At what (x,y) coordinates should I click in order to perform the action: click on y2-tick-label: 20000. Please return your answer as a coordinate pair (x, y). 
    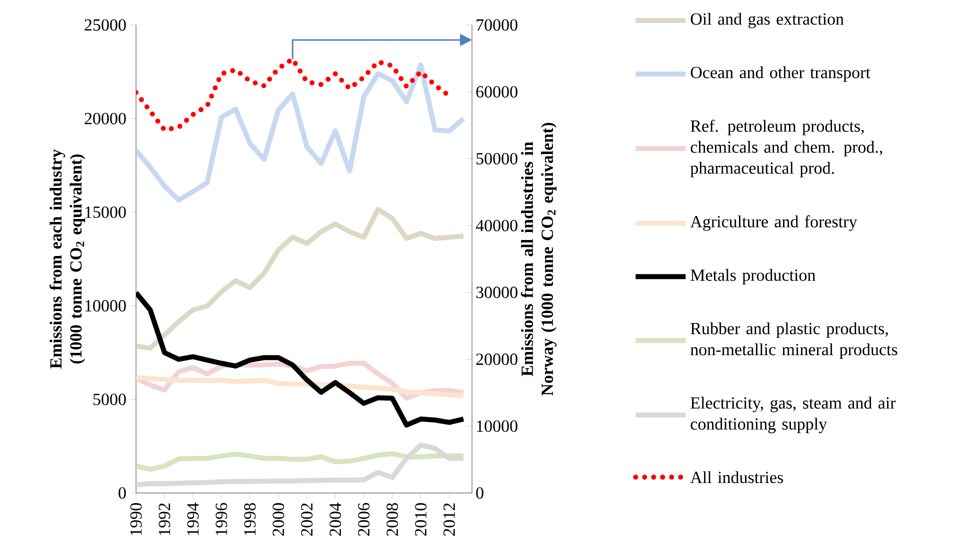
    Looking at the image, I should click on (497, 360).